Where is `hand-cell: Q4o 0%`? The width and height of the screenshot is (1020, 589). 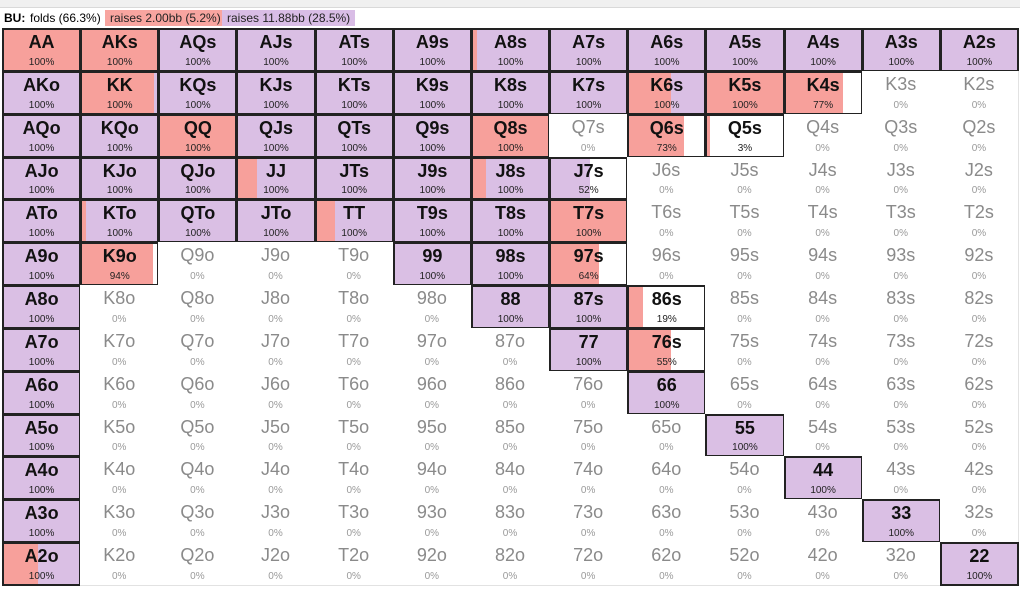
hand-cell: Q4o 0% is located at coordinates (198, 478).